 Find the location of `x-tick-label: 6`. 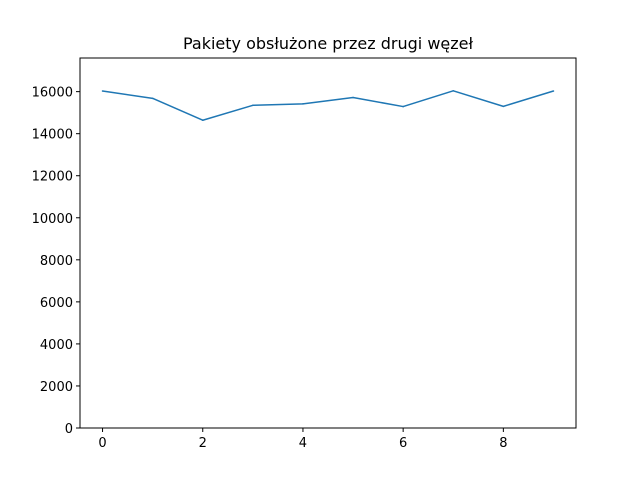

x-tick-label: 6 is located at coordinates (403, 443).